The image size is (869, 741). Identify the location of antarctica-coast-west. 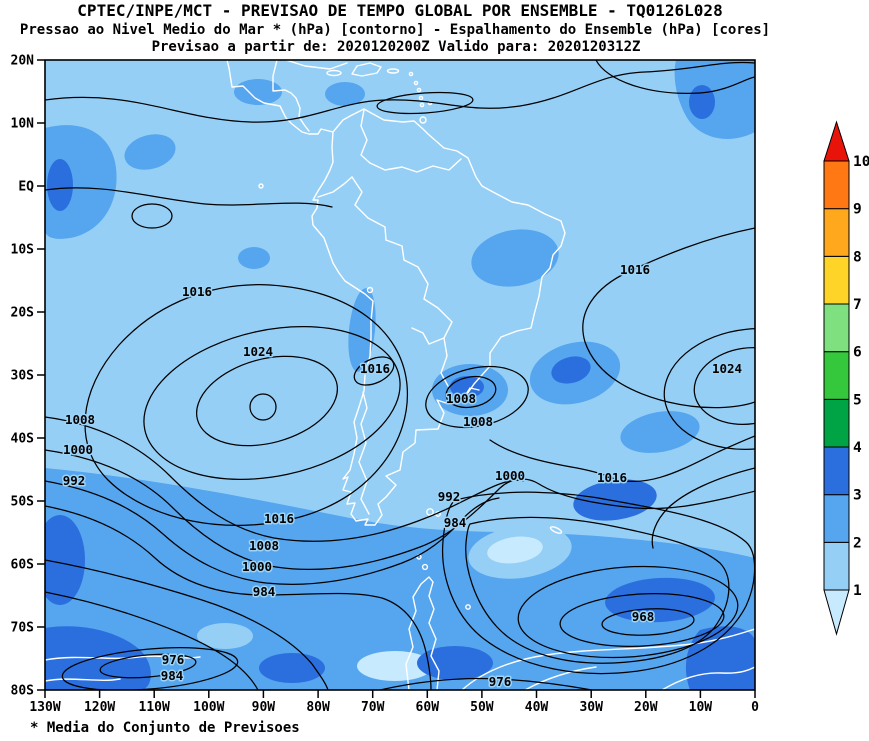
(123, 658).